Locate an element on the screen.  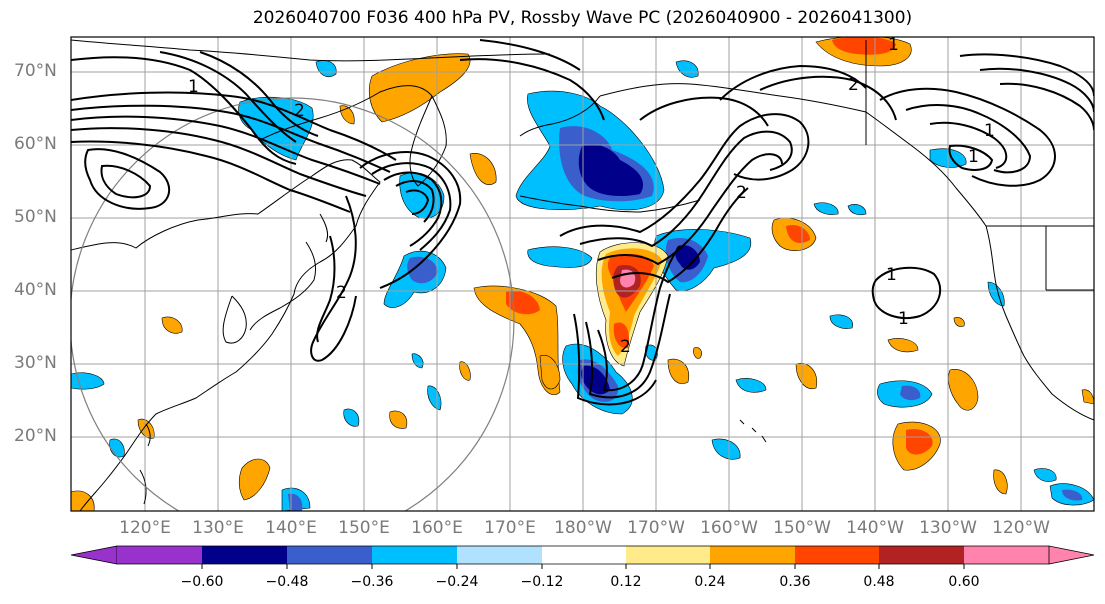
colorbar-tick-label: −0.60 is located at coordinates (202, 582).